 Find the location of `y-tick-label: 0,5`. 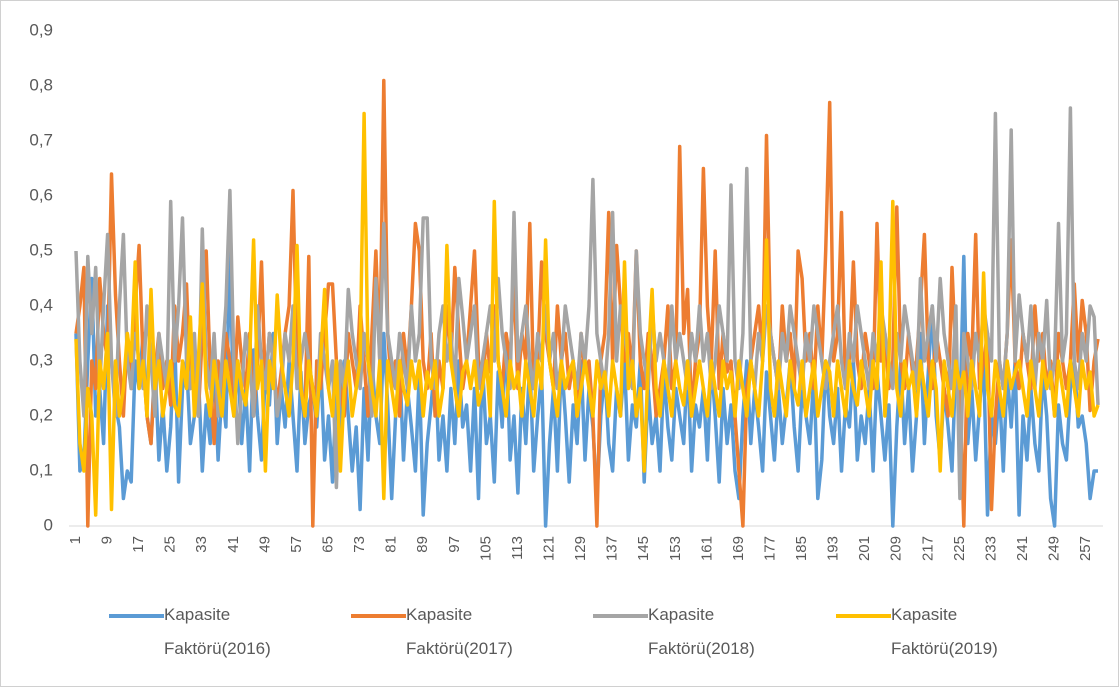

y-tick-label: 0,5 is located at coordinates (41, 249).